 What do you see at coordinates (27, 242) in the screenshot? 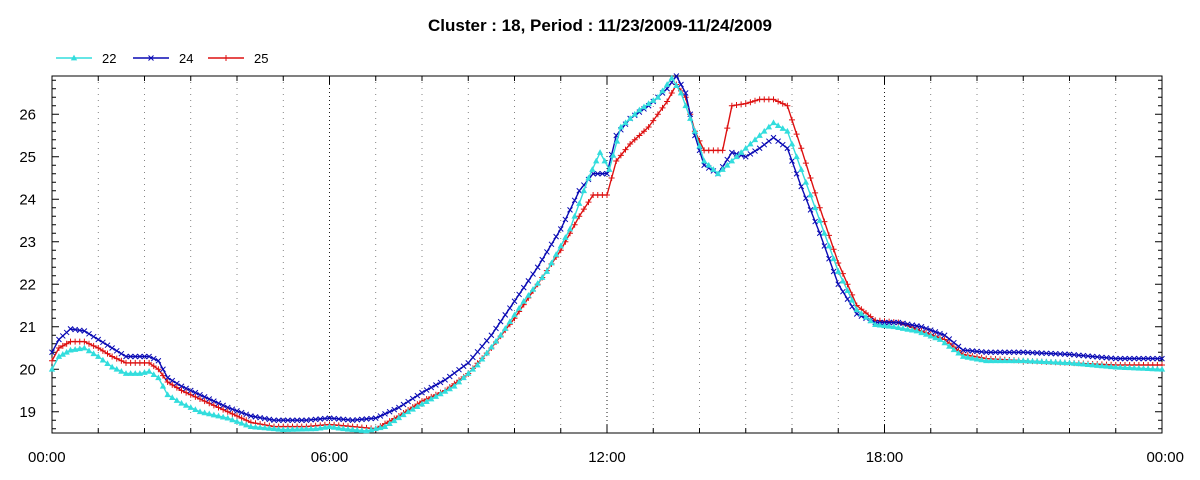
I see `y-tick-label: 23` at bounding box center [27, 242].